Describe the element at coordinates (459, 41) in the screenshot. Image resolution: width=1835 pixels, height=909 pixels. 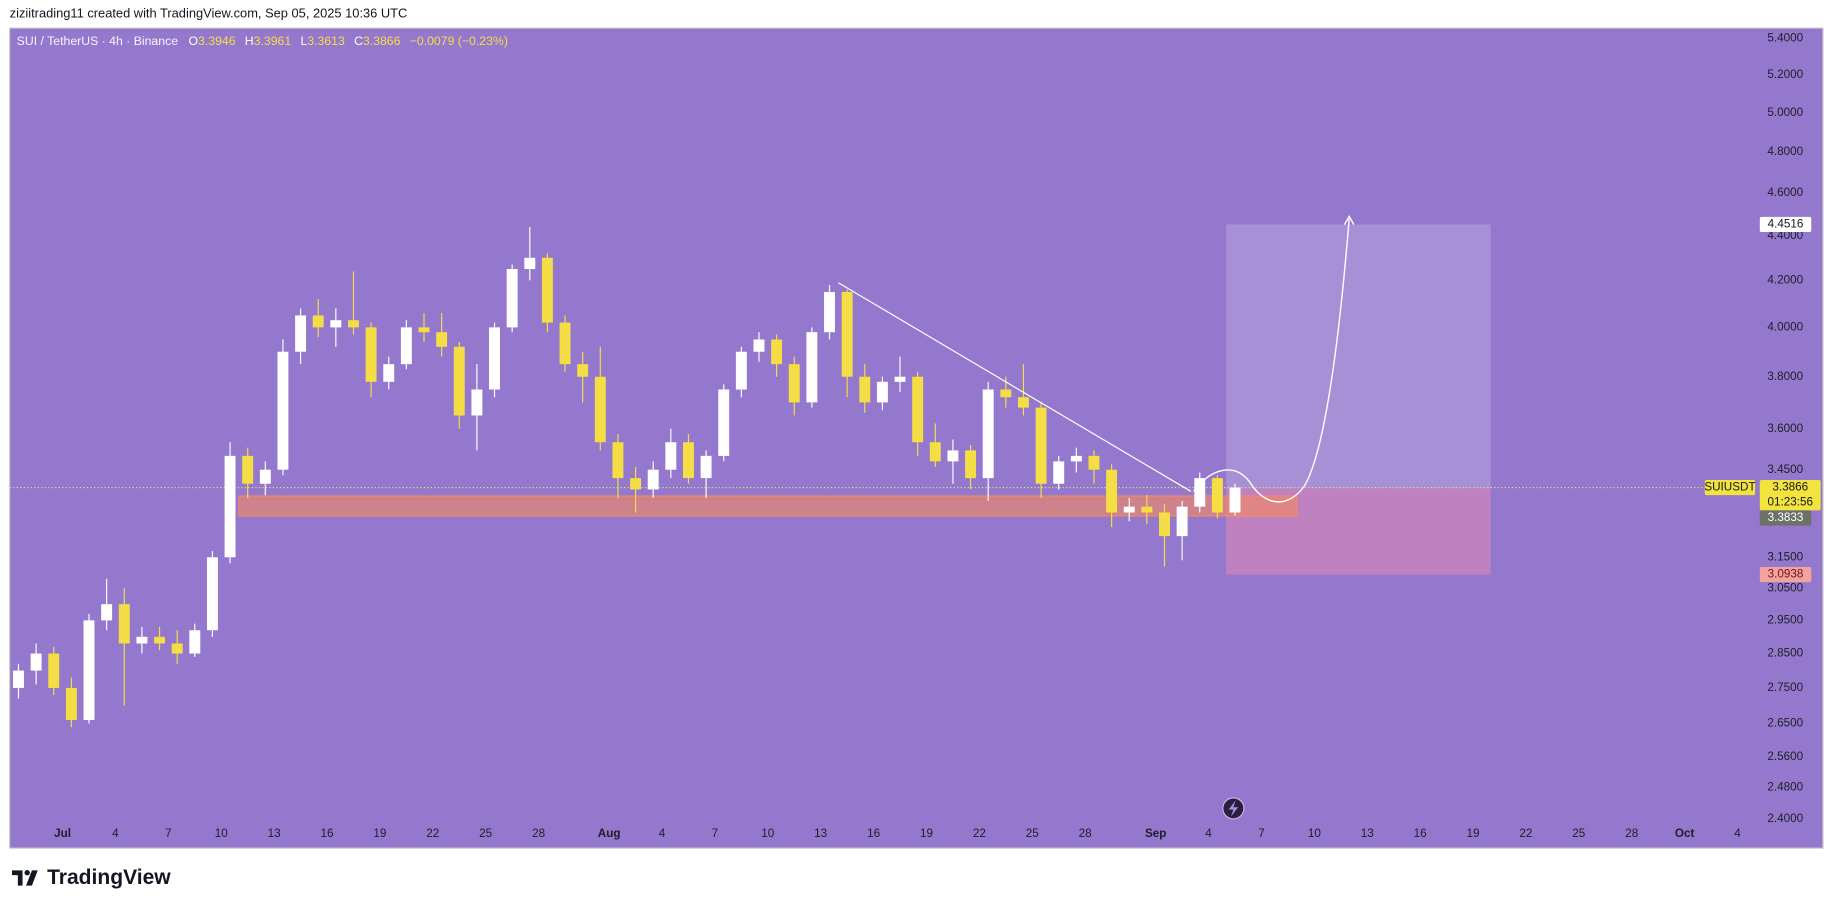
I see `legend-change: −0.0079 (−0.23%)` at that location.